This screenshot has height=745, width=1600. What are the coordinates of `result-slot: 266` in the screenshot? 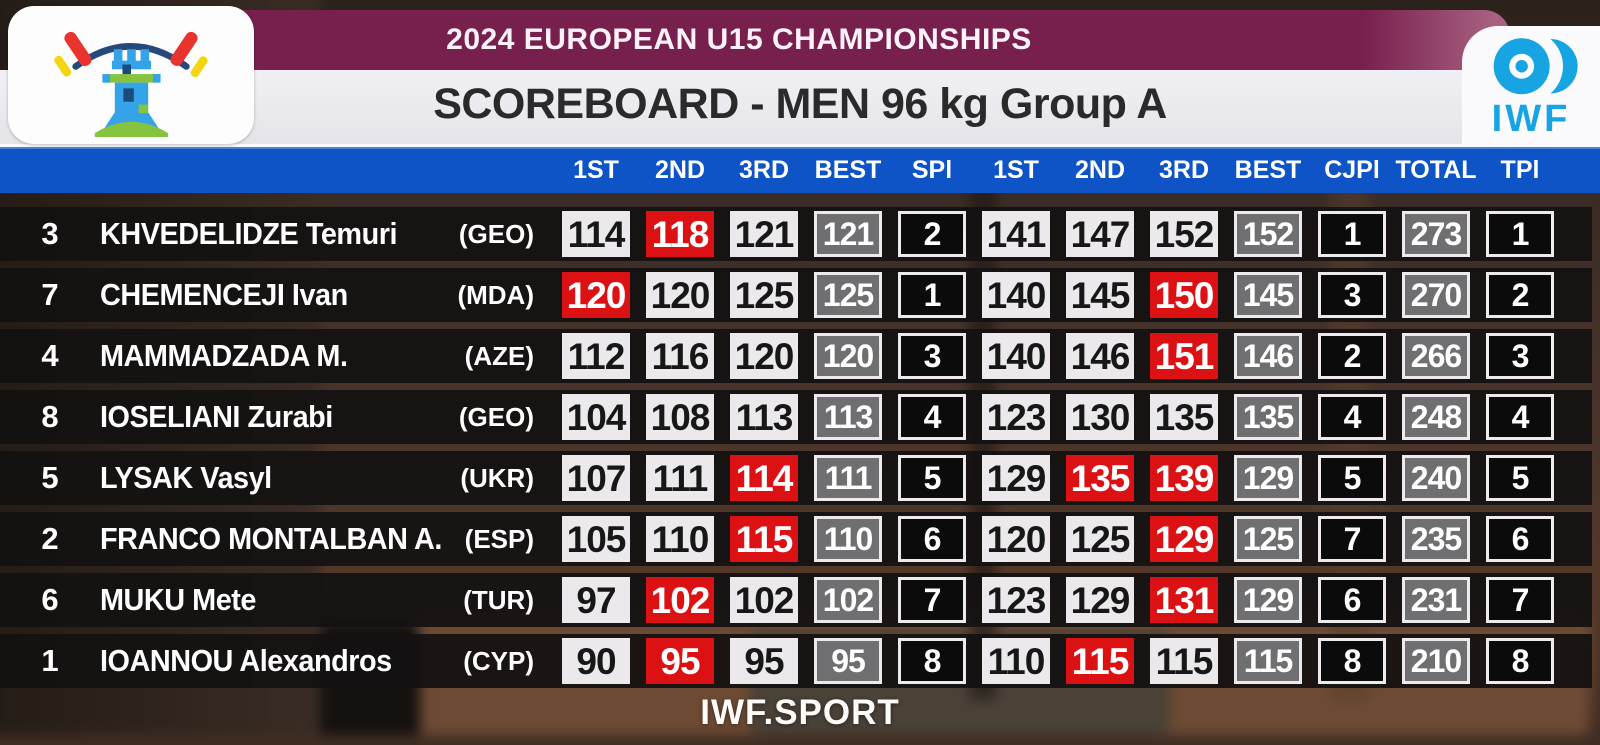 It's located at (1436, 356).